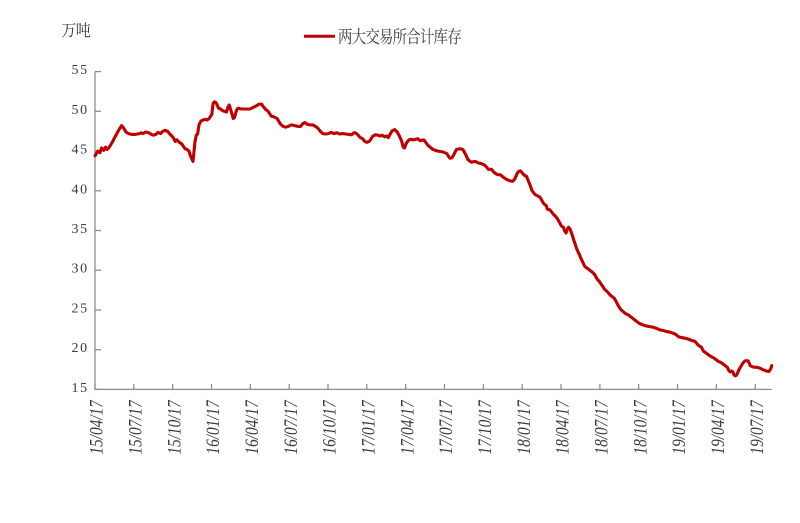  I want to click on svg-text: 40, so click(79, 189).